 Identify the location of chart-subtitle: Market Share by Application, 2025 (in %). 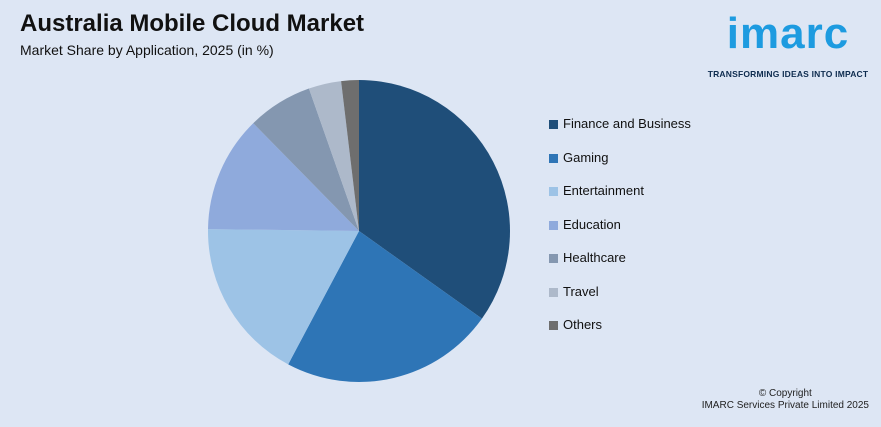
(147, 50).